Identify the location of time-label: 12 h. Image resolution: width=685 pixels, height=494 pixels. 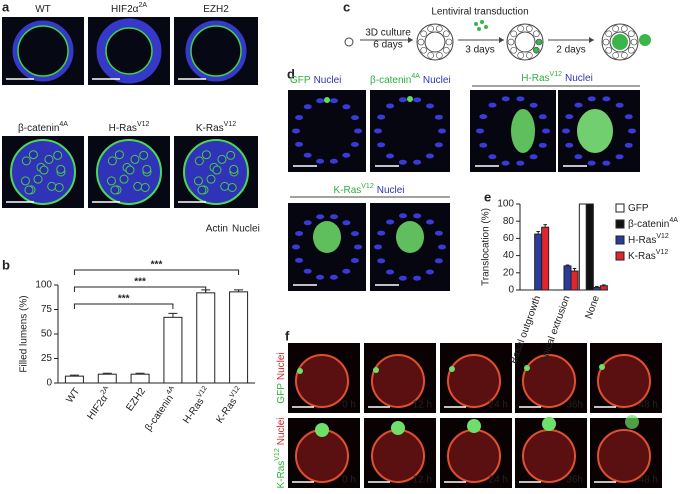
(422, 405).